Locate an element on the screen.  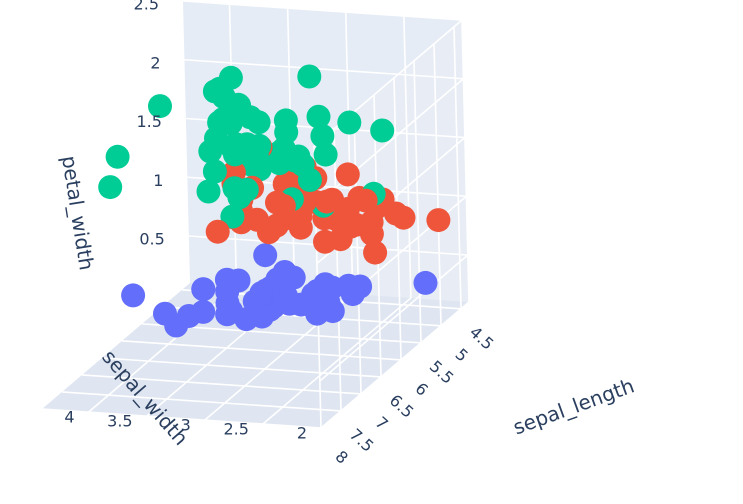
z-tick-label: 2.5 is located at coordinates (146, 7).